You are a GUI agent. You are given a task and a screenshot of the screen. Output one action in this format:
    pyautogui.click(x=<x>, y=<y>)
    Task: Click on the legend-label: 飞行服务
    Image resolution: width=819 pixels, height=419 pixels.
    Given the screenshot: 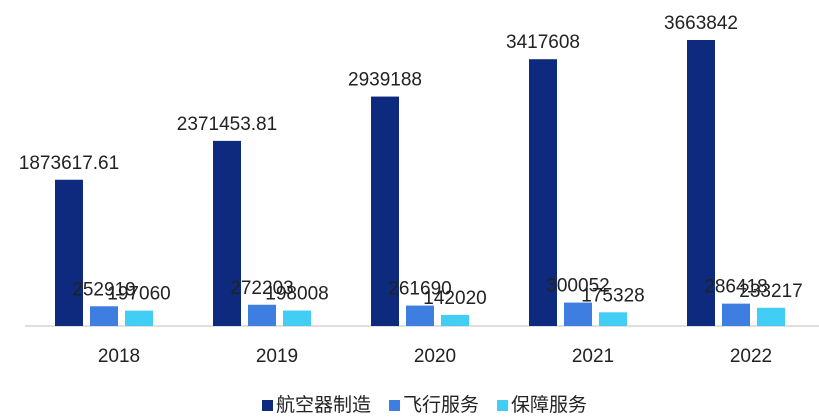 What is the action you would take?
    pyautogui.click(x=441, y=405)
    